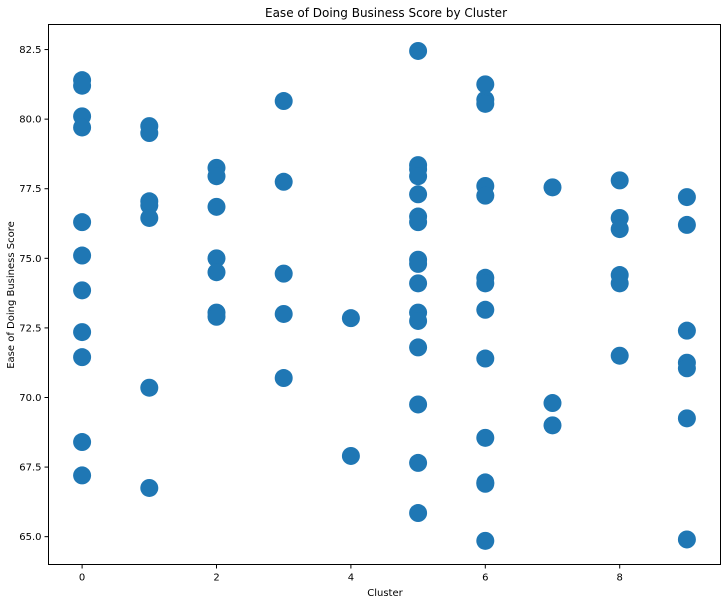 The width and height of the screenshot is (727, 604). What do you see at coordinates (386, 13) in the screenshot?
I see `chart-title: Ease of Doing Business Score by Cluster` at bounding box center [386, 13].